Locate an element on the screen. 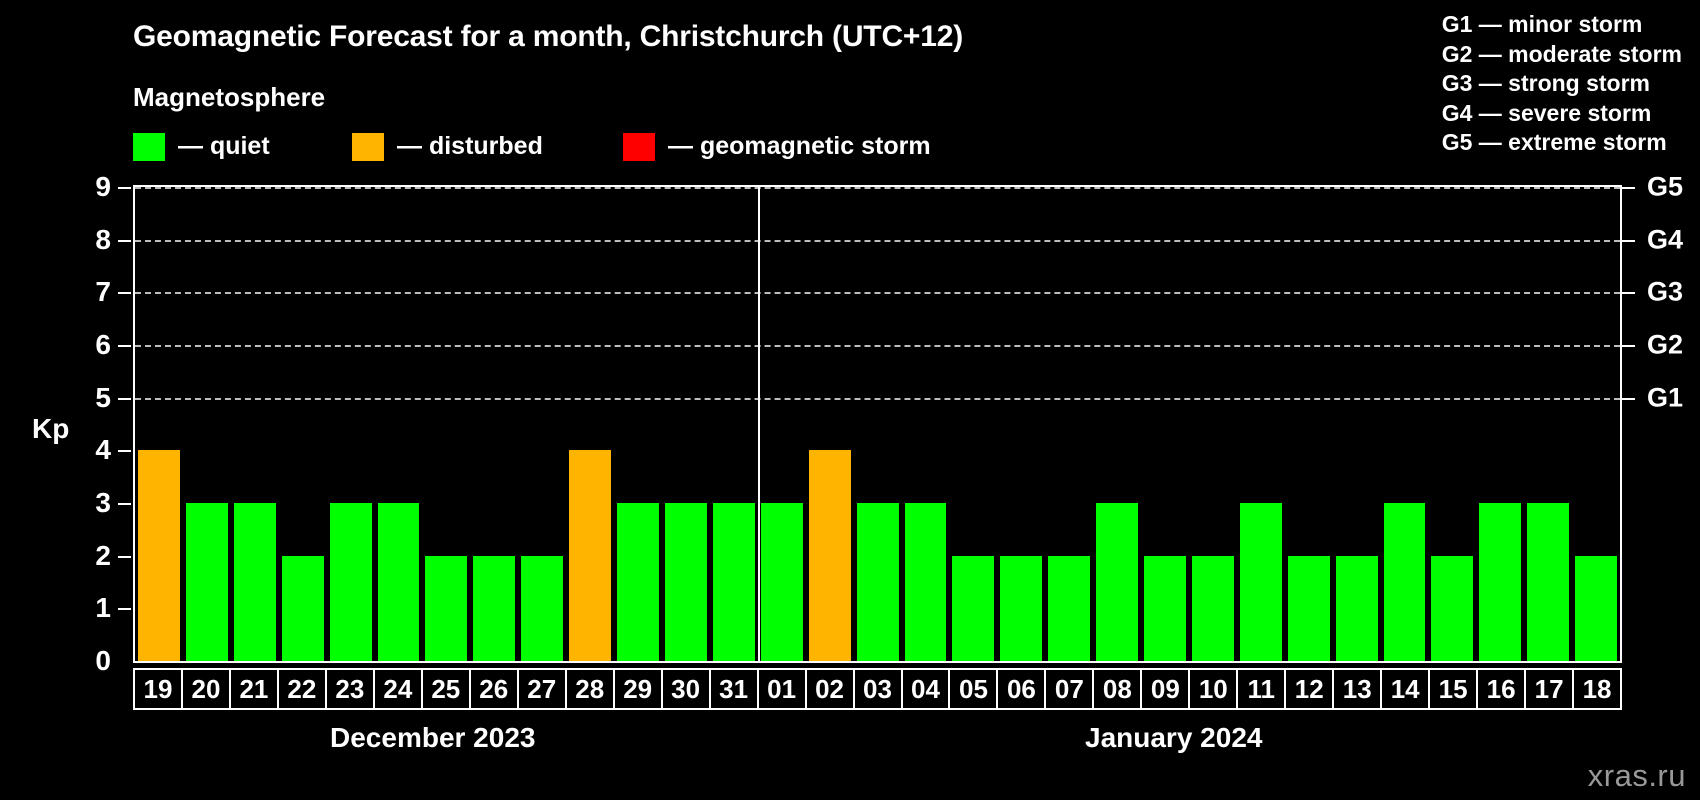  date-cell-13: 13 is located at coordinates (1358, 689).